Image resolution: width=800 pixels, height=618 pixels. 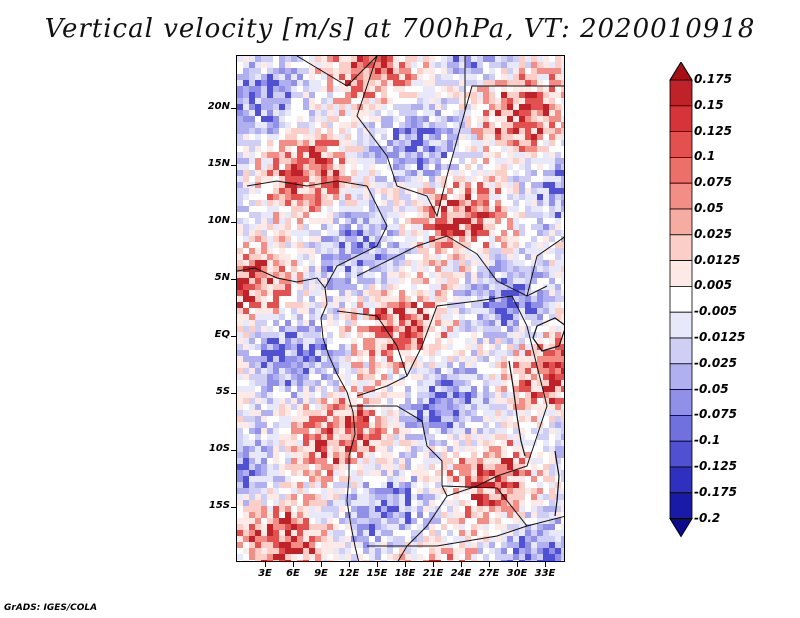 What do you see at coordinates (514, 98) in the screenshot?
I see `border-sudan` at bounding box center [514, 98].